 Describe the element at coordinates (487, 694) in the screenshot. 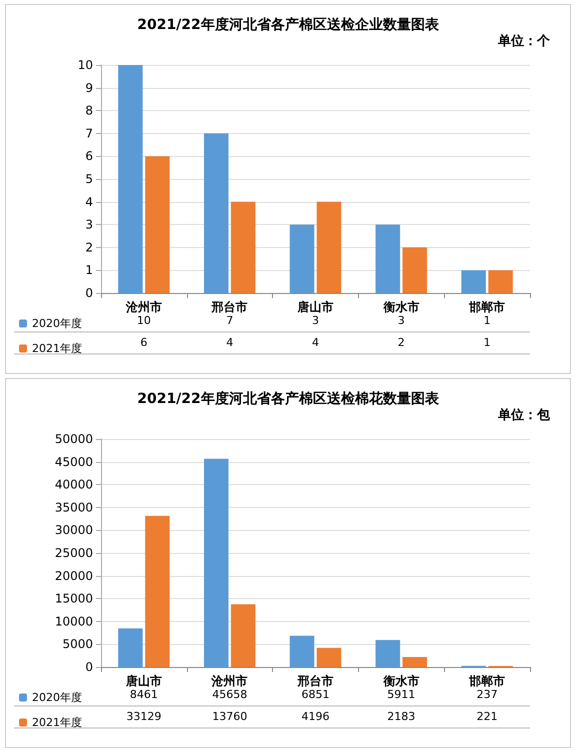

I see `data-label: 237` at that location.